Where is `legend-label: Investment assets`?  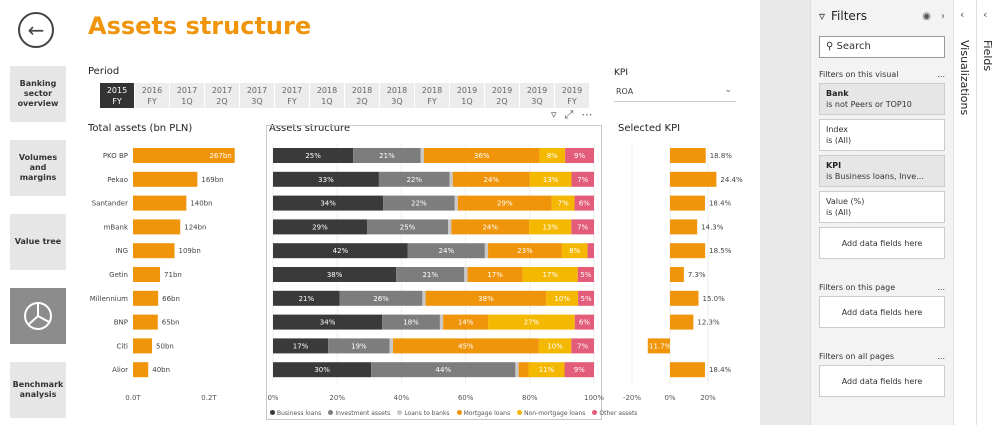
legend-label: Investment assets is located at coordinates (363, 413).